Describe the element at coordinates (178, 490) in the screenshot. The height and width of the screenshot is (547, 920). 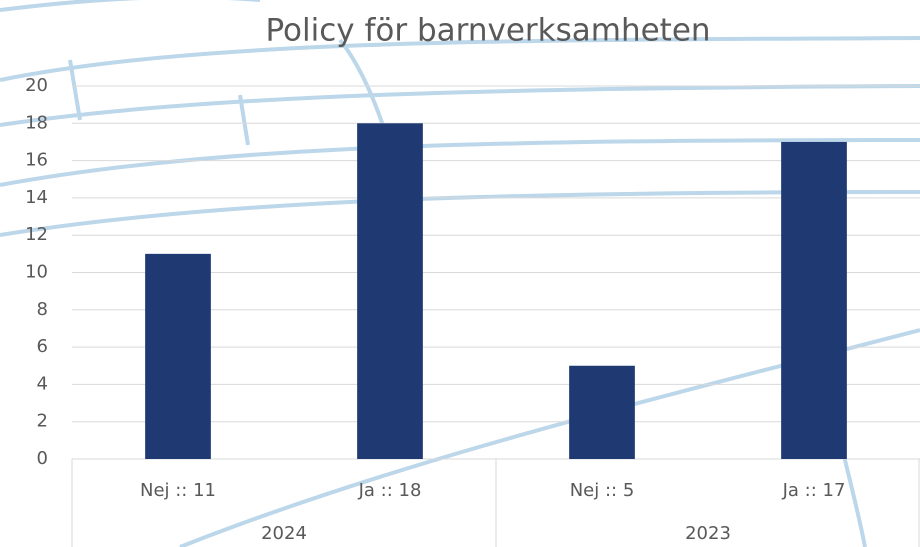
I see `x-tick-label: Nej :: 11` at that location.